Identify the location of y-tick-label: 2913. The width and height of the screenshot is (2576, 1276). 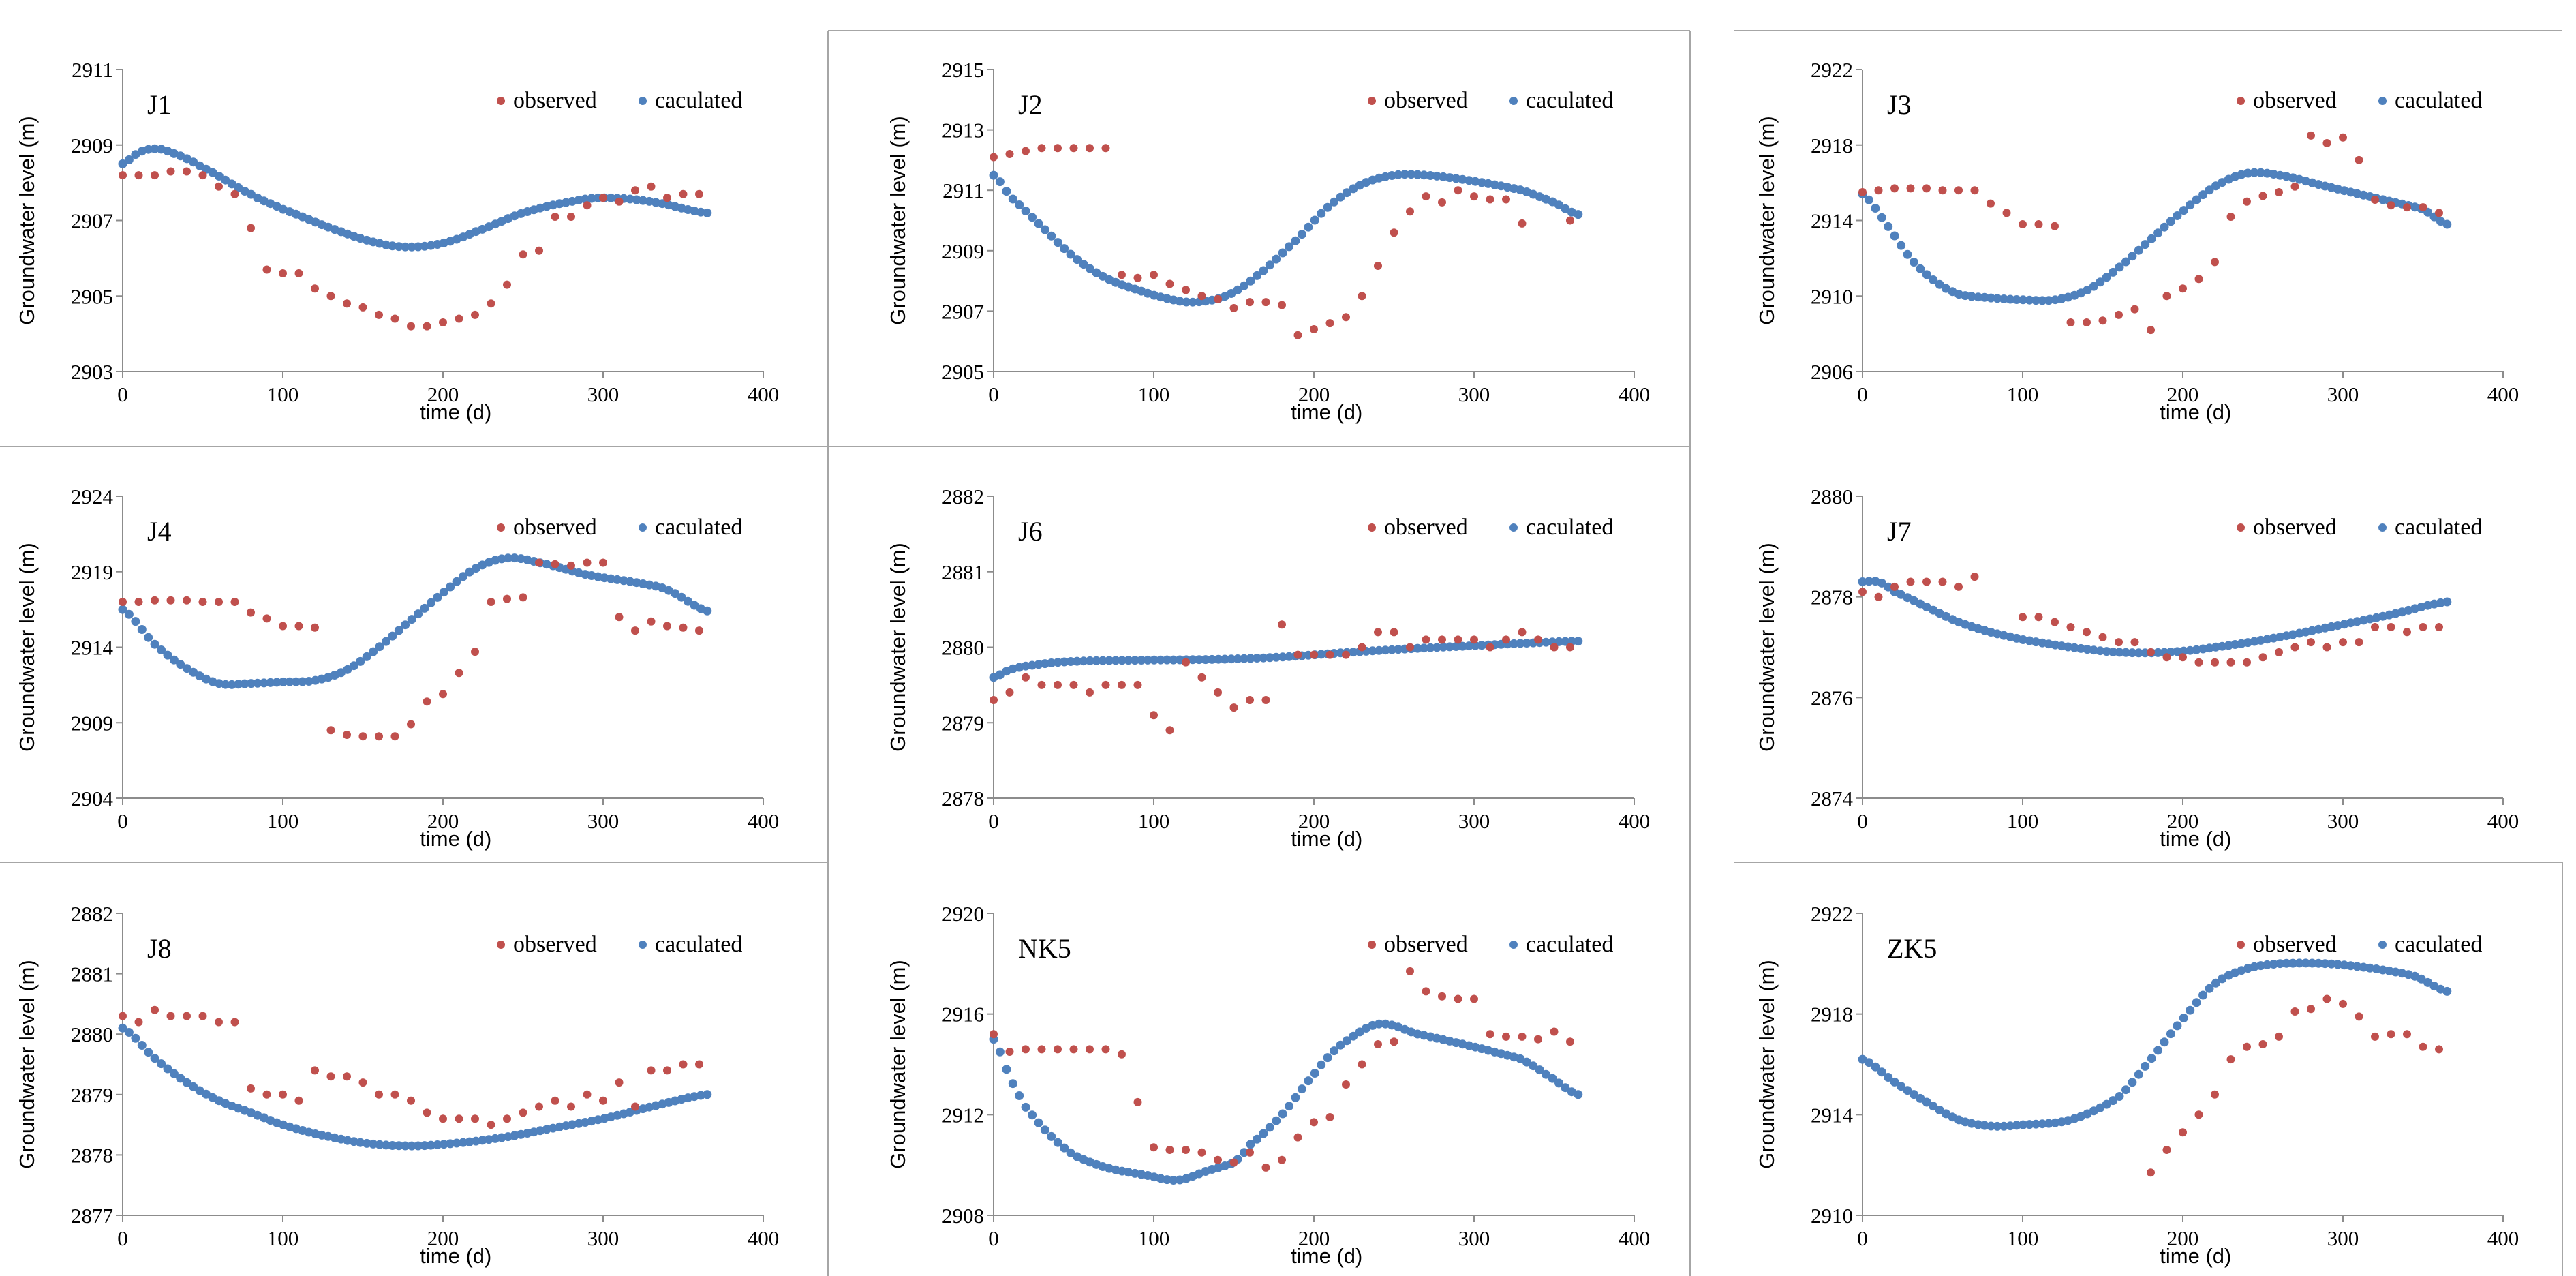
(963, 130).